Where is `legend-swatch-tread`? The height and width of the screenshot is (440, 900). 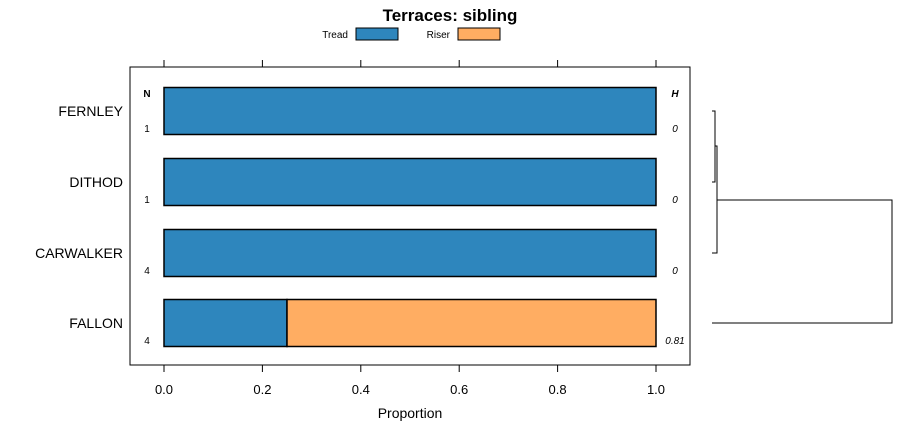
legend-swatch-tread is located at coordinates (377, 34).